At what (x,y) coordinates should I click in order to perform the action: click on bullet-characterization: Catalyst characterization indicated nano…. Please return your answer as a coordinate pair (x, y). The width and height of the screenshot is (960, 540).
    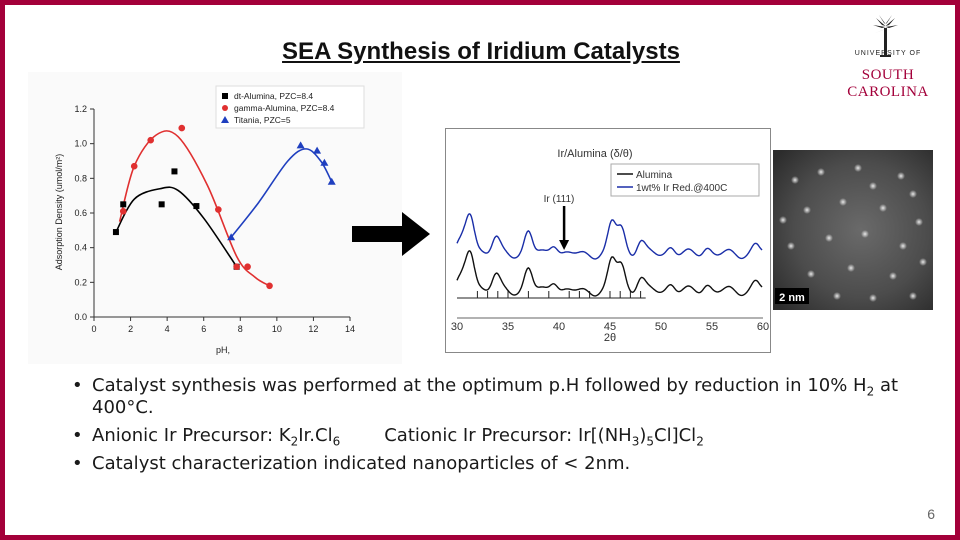
    Looking at the image, I should click on (485, 464).